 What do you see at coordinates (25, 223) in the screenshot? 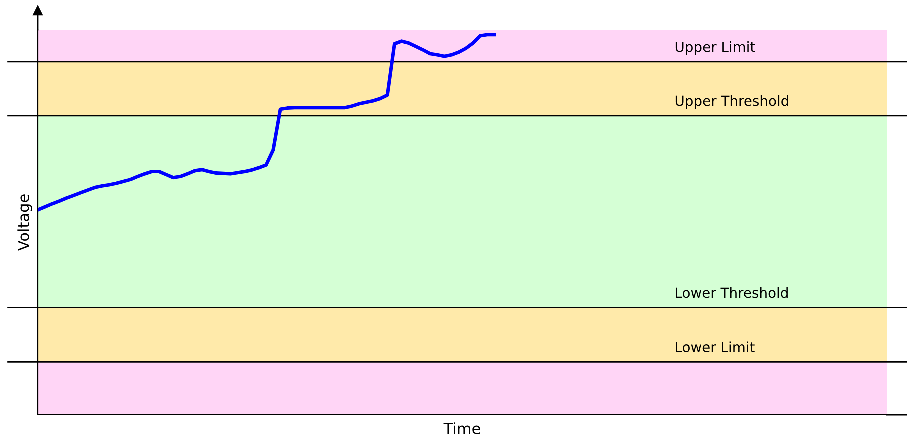
I see `y-axis-title: Voltage` at bounding box center [25, 223].